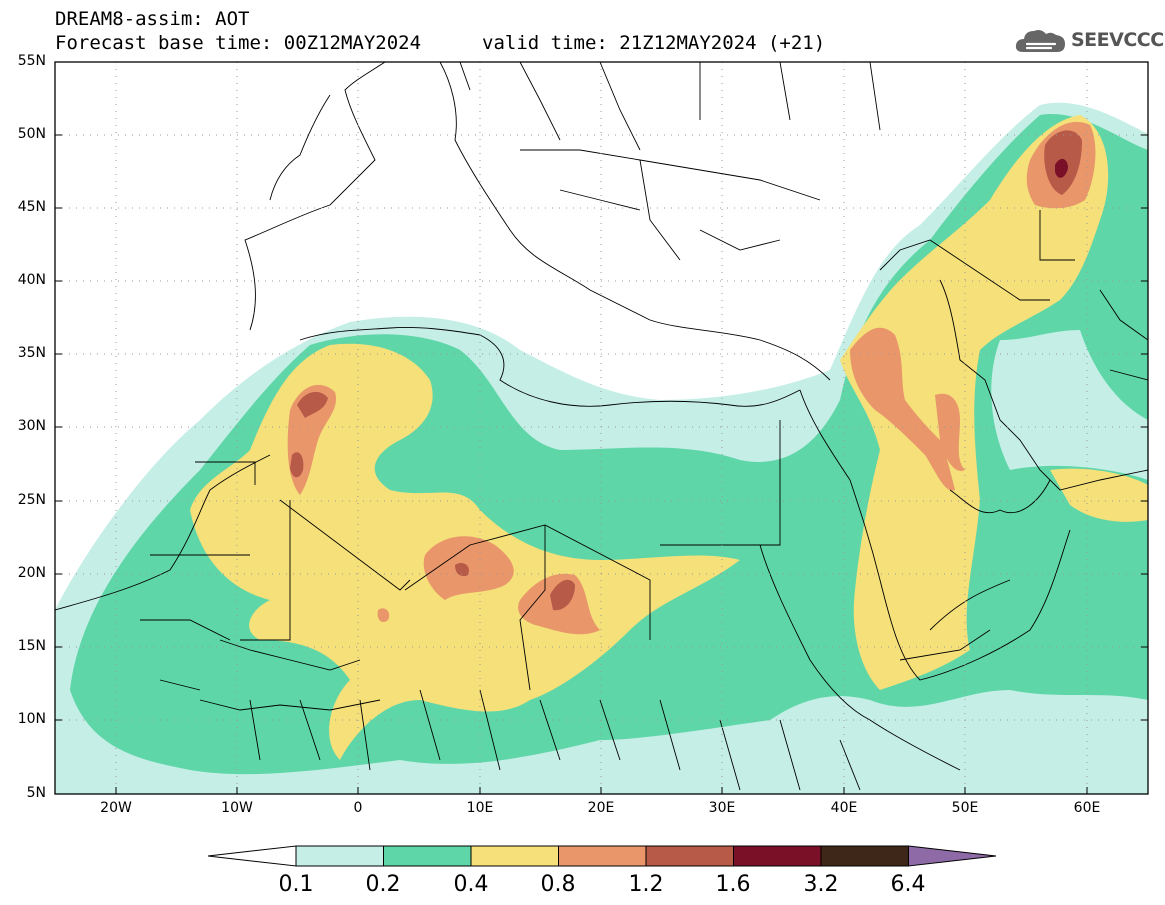 The height and width of the screenshot is (905, 1165). Describe the element at coordinates (864, 856) in the screenshot. I see `colorbar-swatch-3.2` at that location.